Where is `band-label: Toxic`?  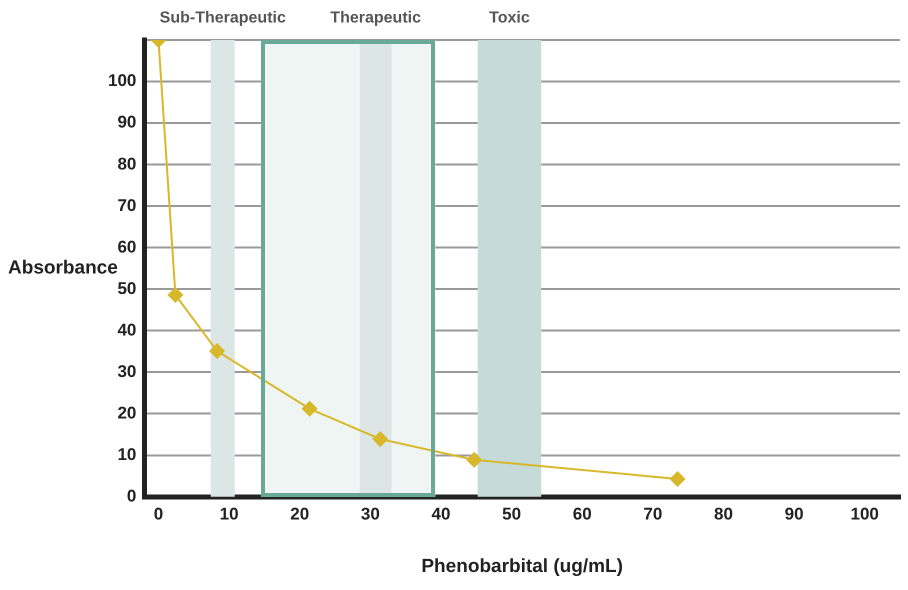
band-label: Toxic is located at coordinates (509, 17).